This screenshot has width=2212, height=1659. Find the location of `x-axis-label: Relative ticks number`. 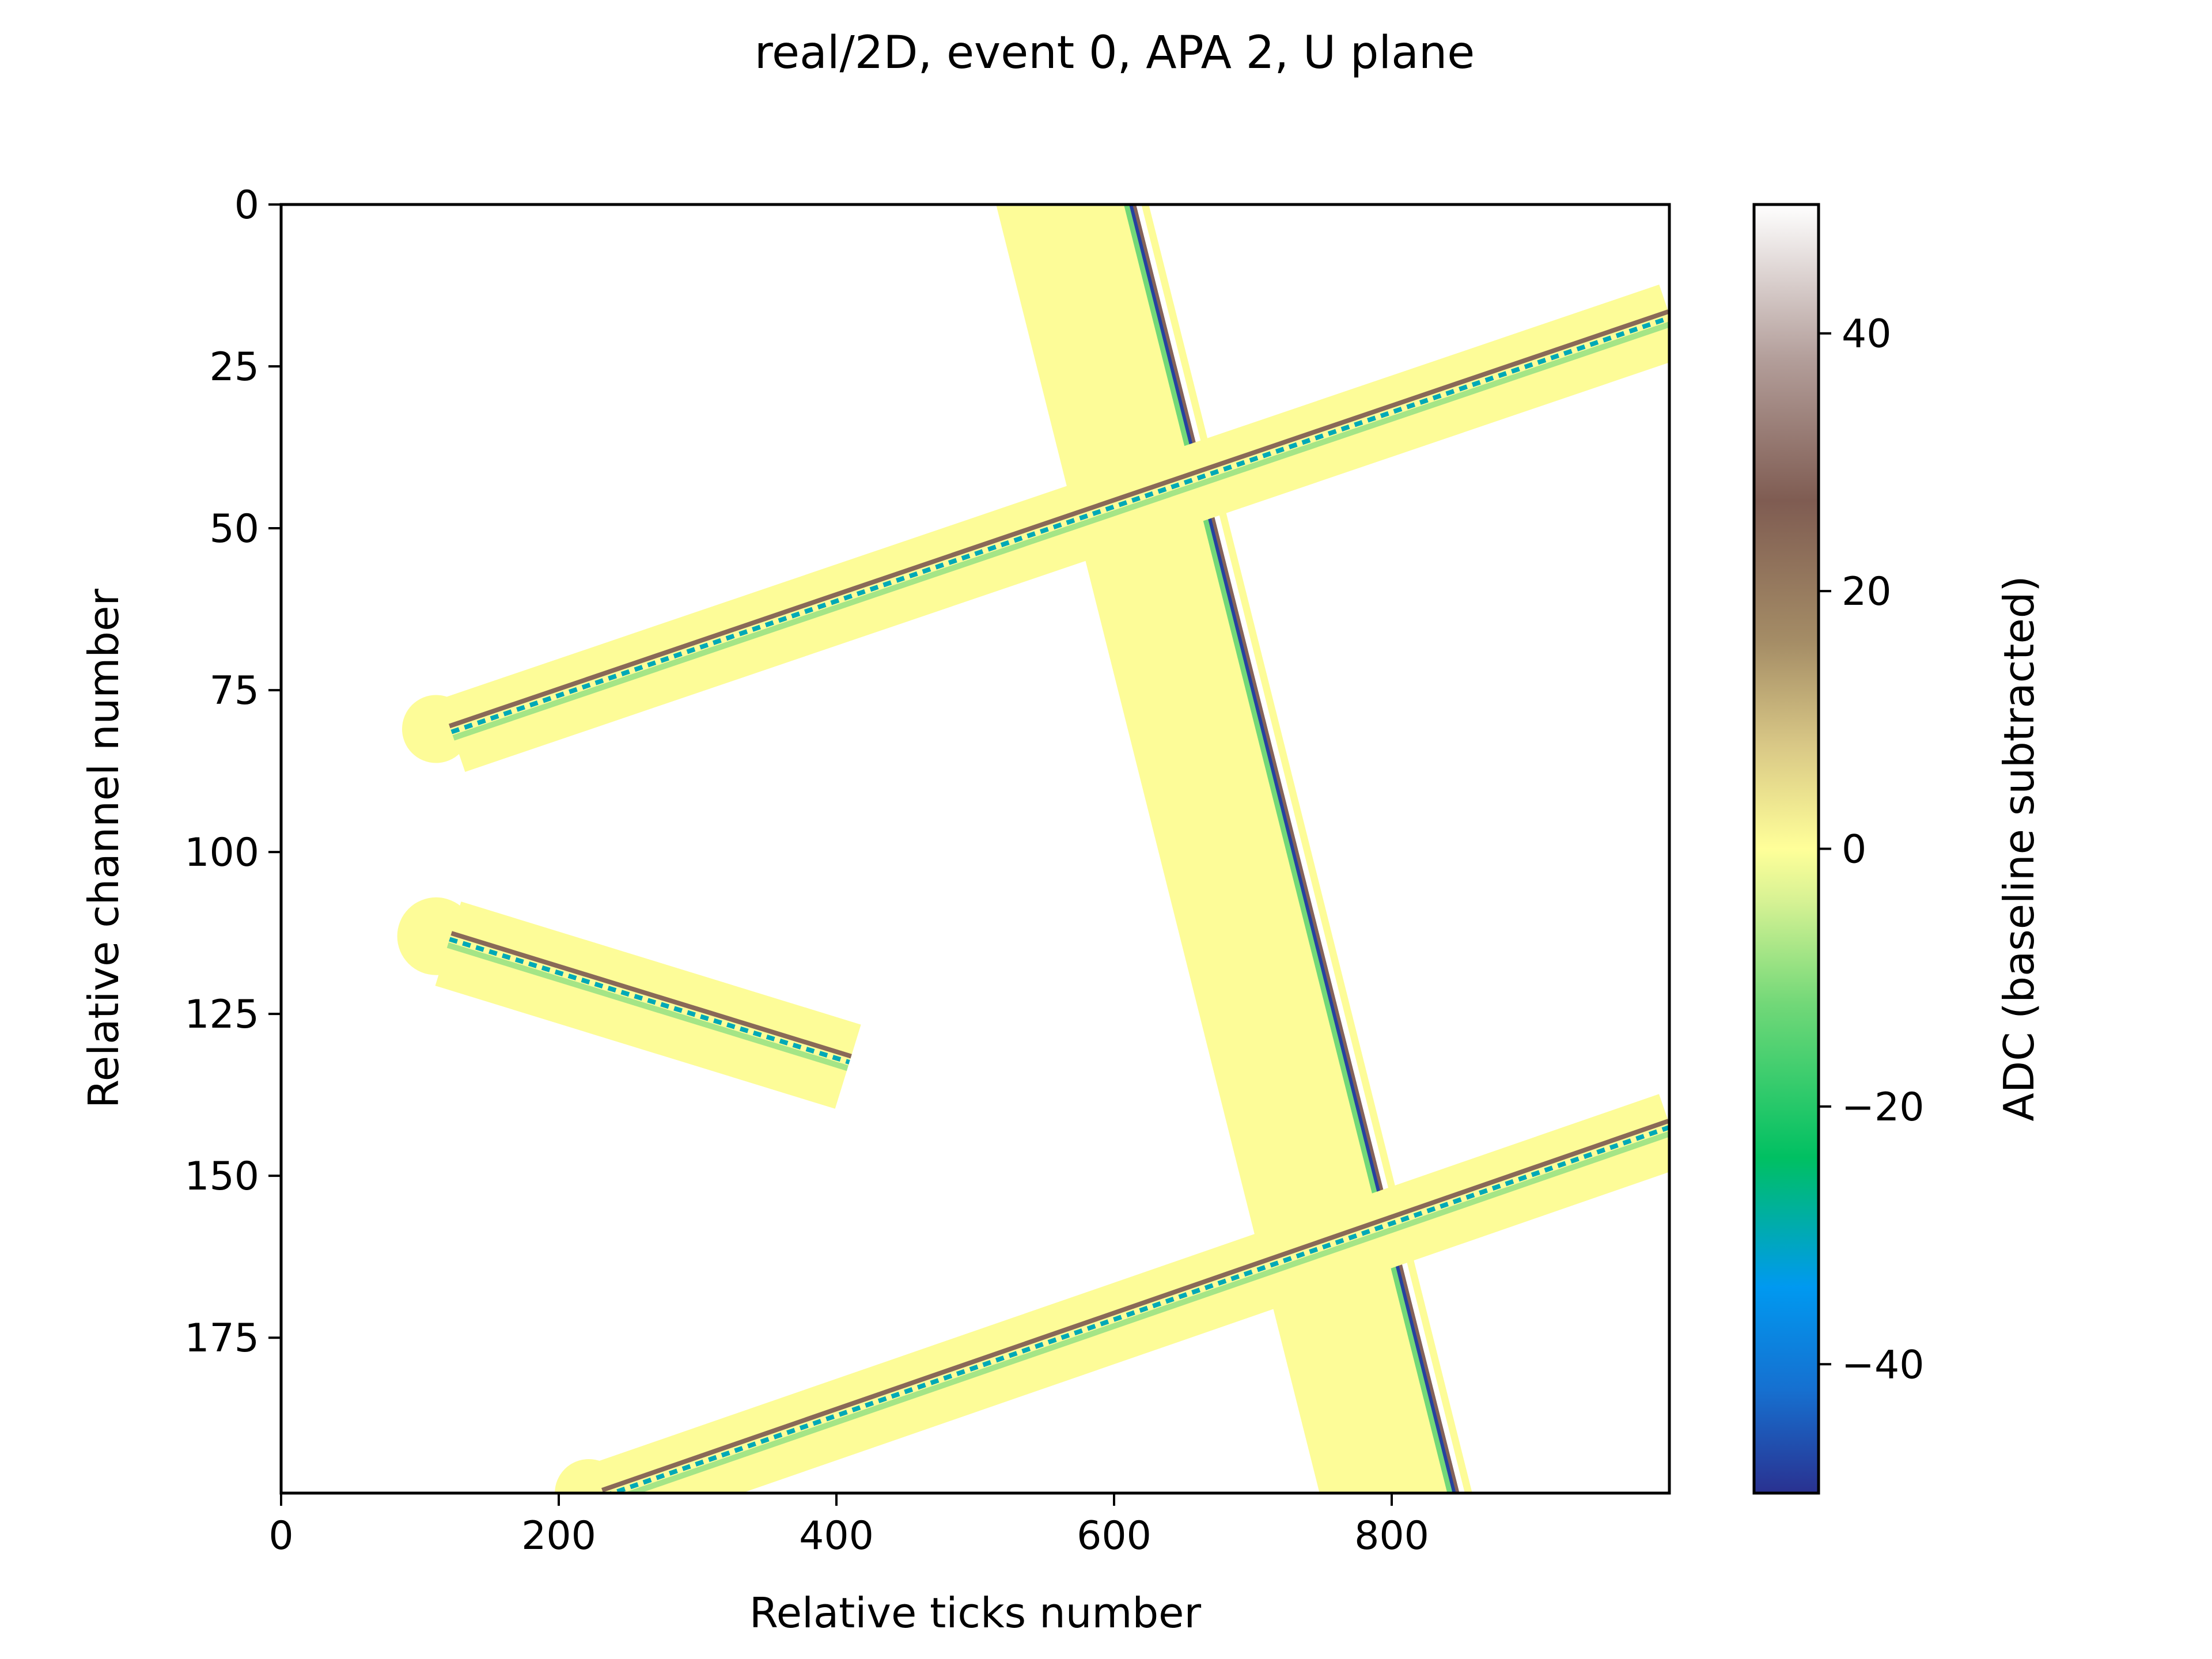

x-axis-label: Relative ticks number is located at coordinates (975, 1613).